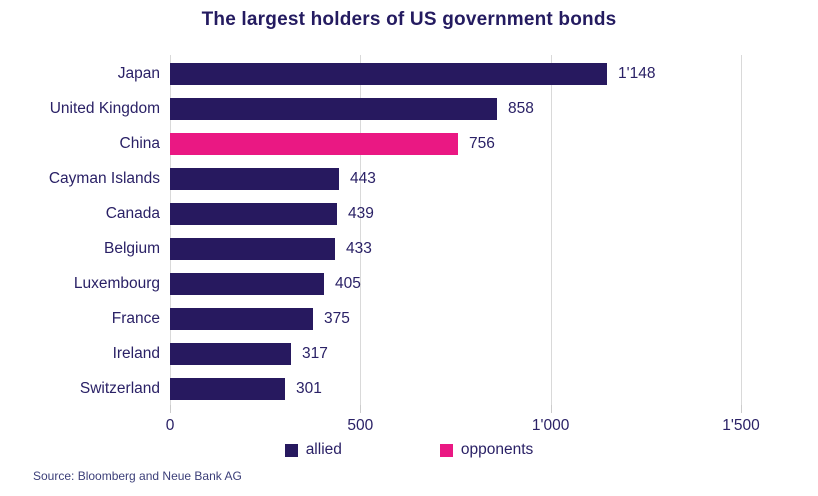 The width and height of the screenshot is (818, 496). What do you see at coordinates (323, 449) in the screenshot?
I see `legend-allied-label: allied` at bounding box center [323, 449].